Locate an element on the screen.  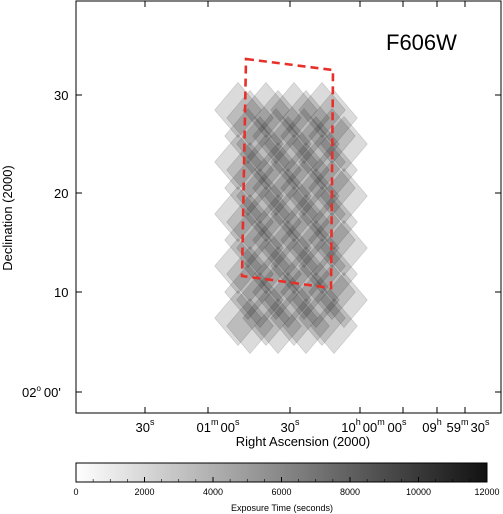
y-tick-label: 30 is located at coordinates (61, 95).